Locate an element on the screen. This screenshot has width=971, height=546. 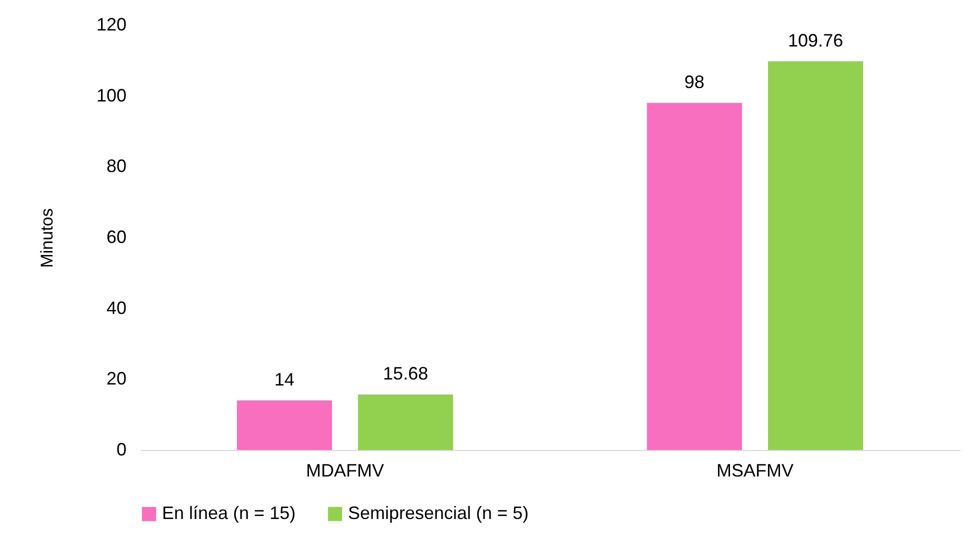
y-tick-label: 60 is located at coordinates (116, 237).